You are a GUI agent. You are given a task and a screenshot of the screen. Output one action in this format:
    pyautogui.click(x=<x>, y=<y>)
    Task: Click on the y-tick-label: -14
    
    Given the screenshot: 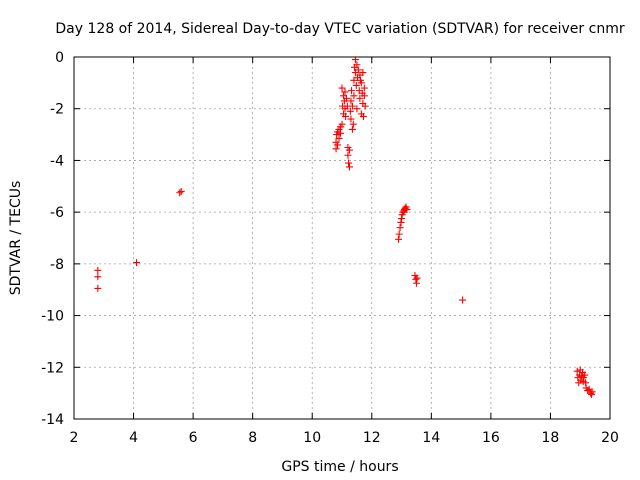 What is the action you would take?
    pyautogui.click(x=52, y=420)
    